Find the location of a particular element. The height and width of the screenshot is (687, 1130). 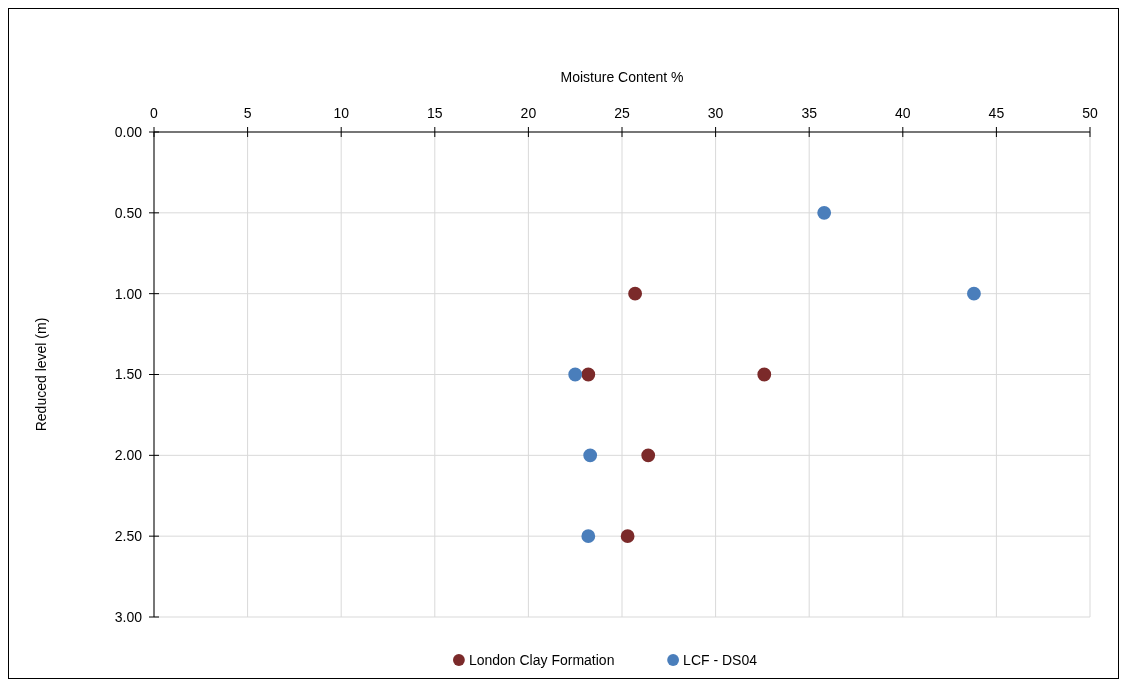

x-tick-label: 50 is located at coordinates (1090, 113).